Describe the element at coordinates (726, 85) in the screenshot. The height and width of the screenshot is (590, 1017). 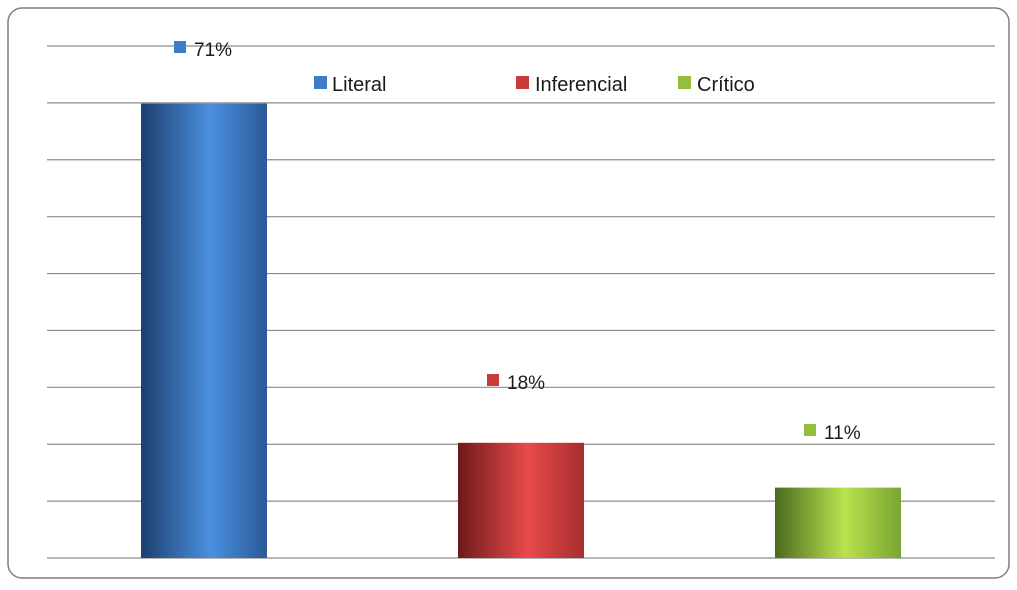
I see `legend-entry: Crítico` at that location.